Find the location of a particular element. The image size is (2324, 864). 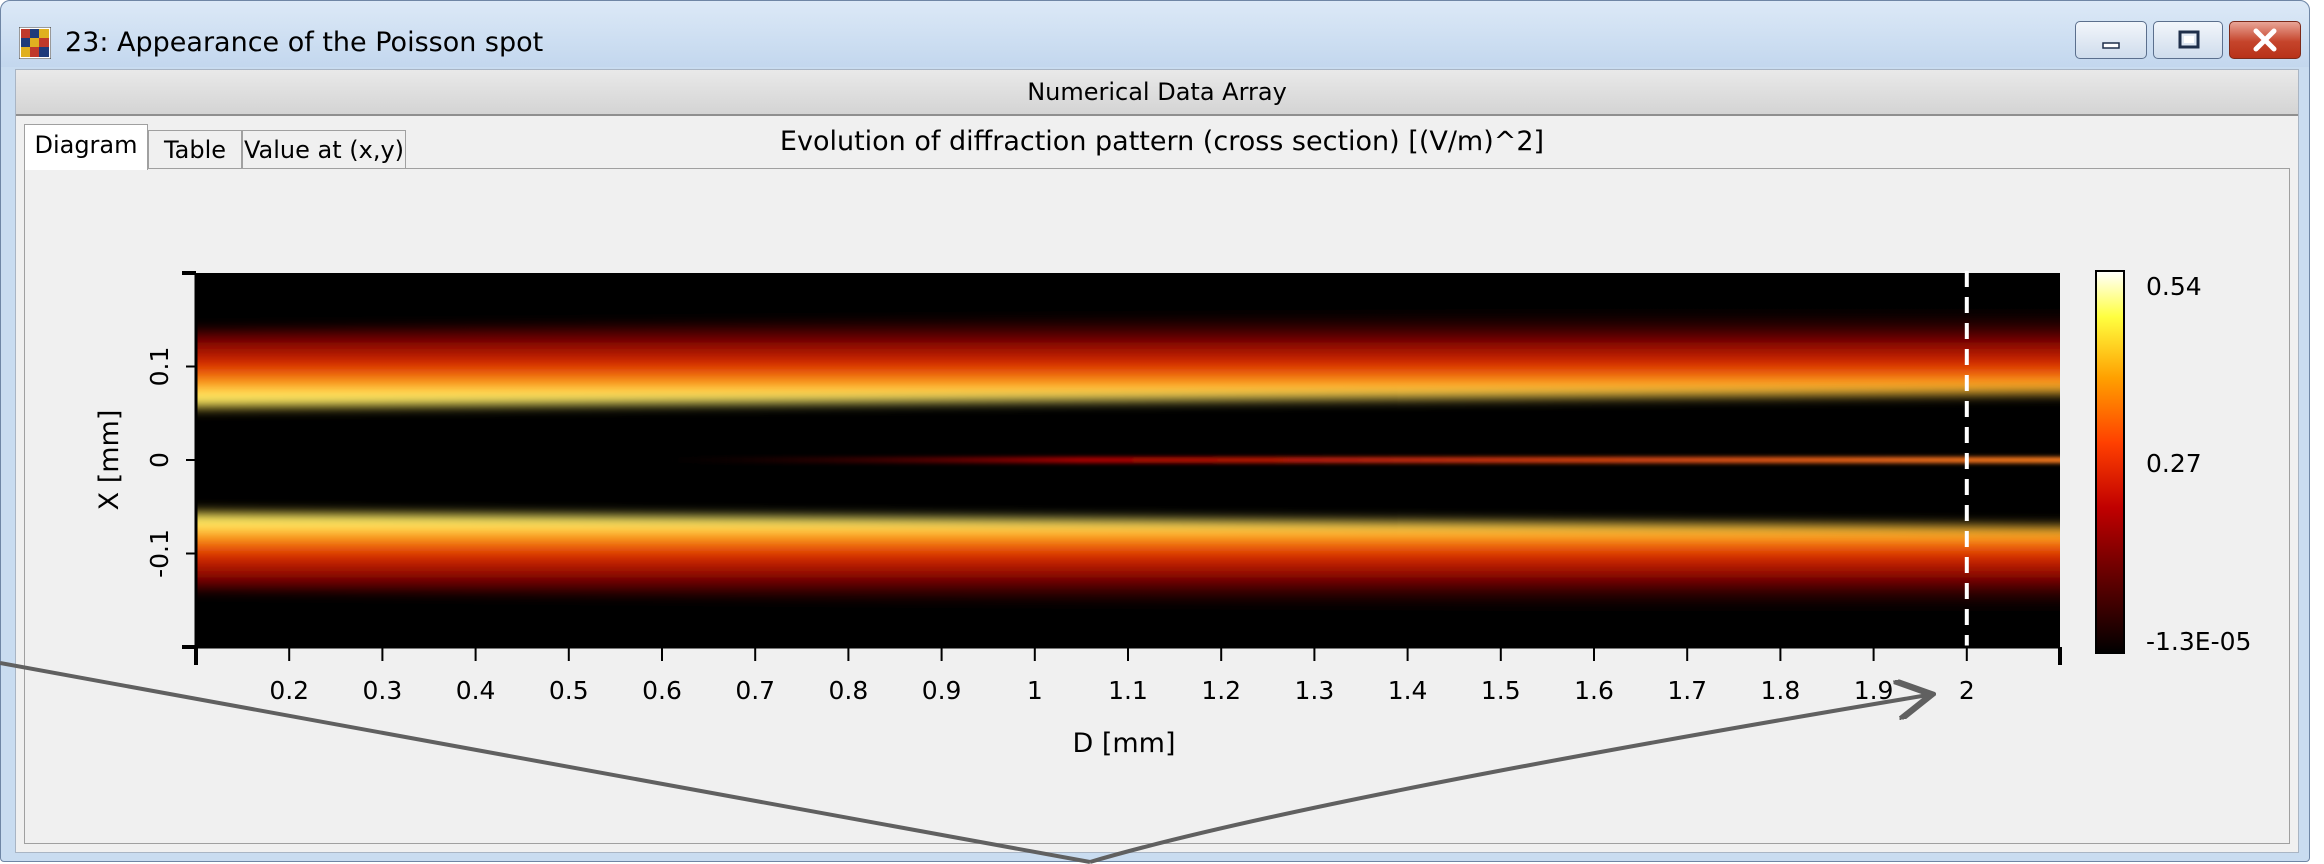

x-tick-label: 0.8 is located at coordinates (849, 690).